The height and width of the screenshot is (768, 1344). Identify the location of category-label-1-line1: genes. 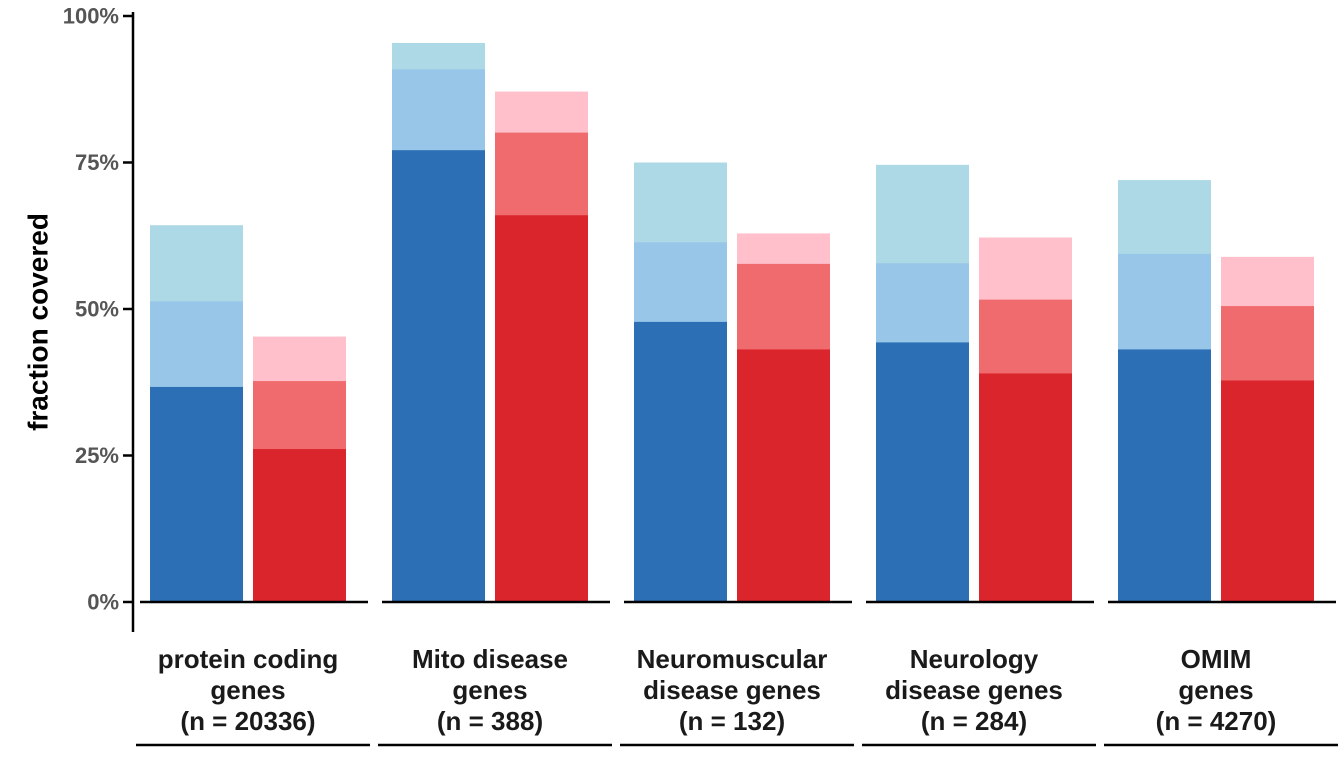
(489, 690).